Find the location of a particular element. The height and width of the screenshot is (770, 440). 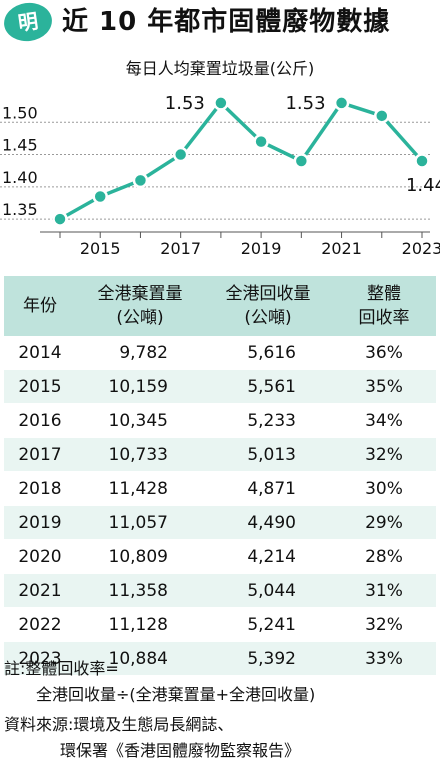

y-tick-label: 1.40 is located at coordinates (20, 177).